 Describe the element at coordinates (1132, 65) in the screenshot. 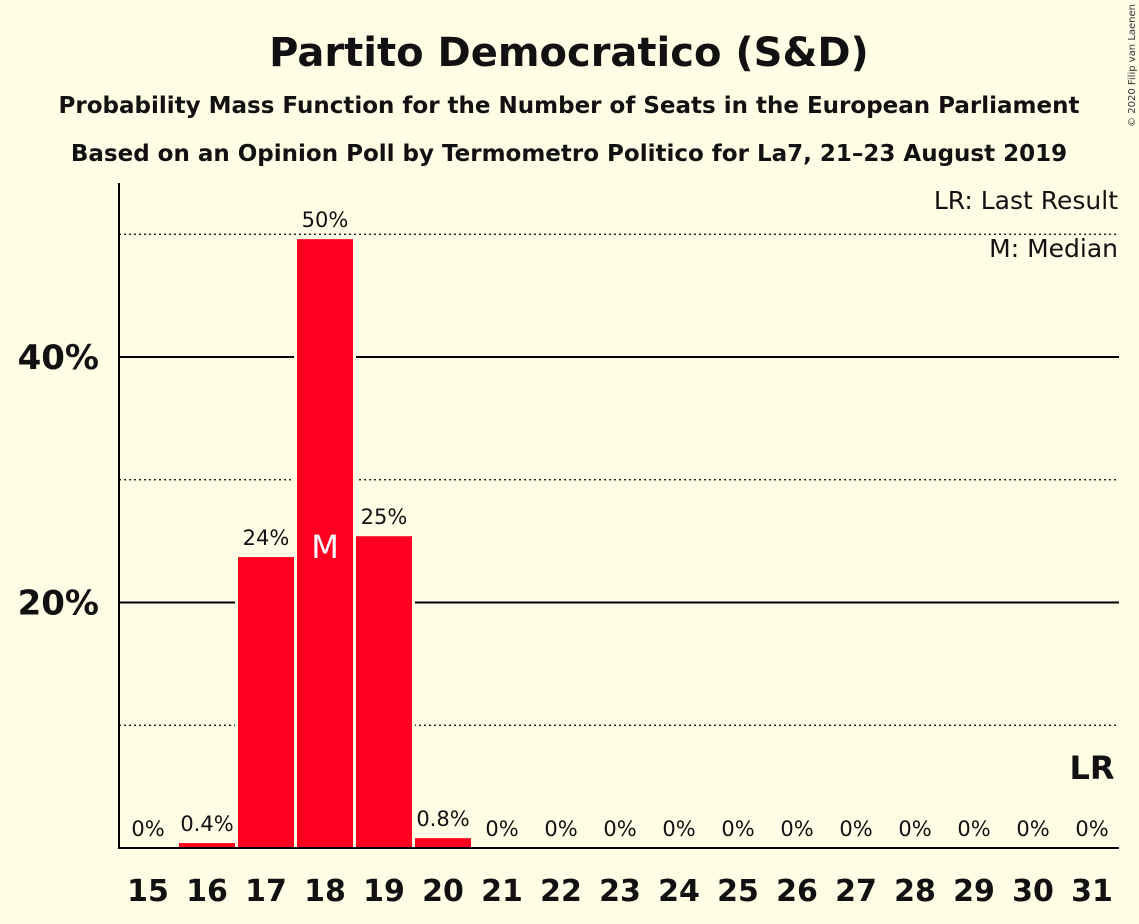

I see `copyright-notice: © 2020 Filip van Laenen` at that location.